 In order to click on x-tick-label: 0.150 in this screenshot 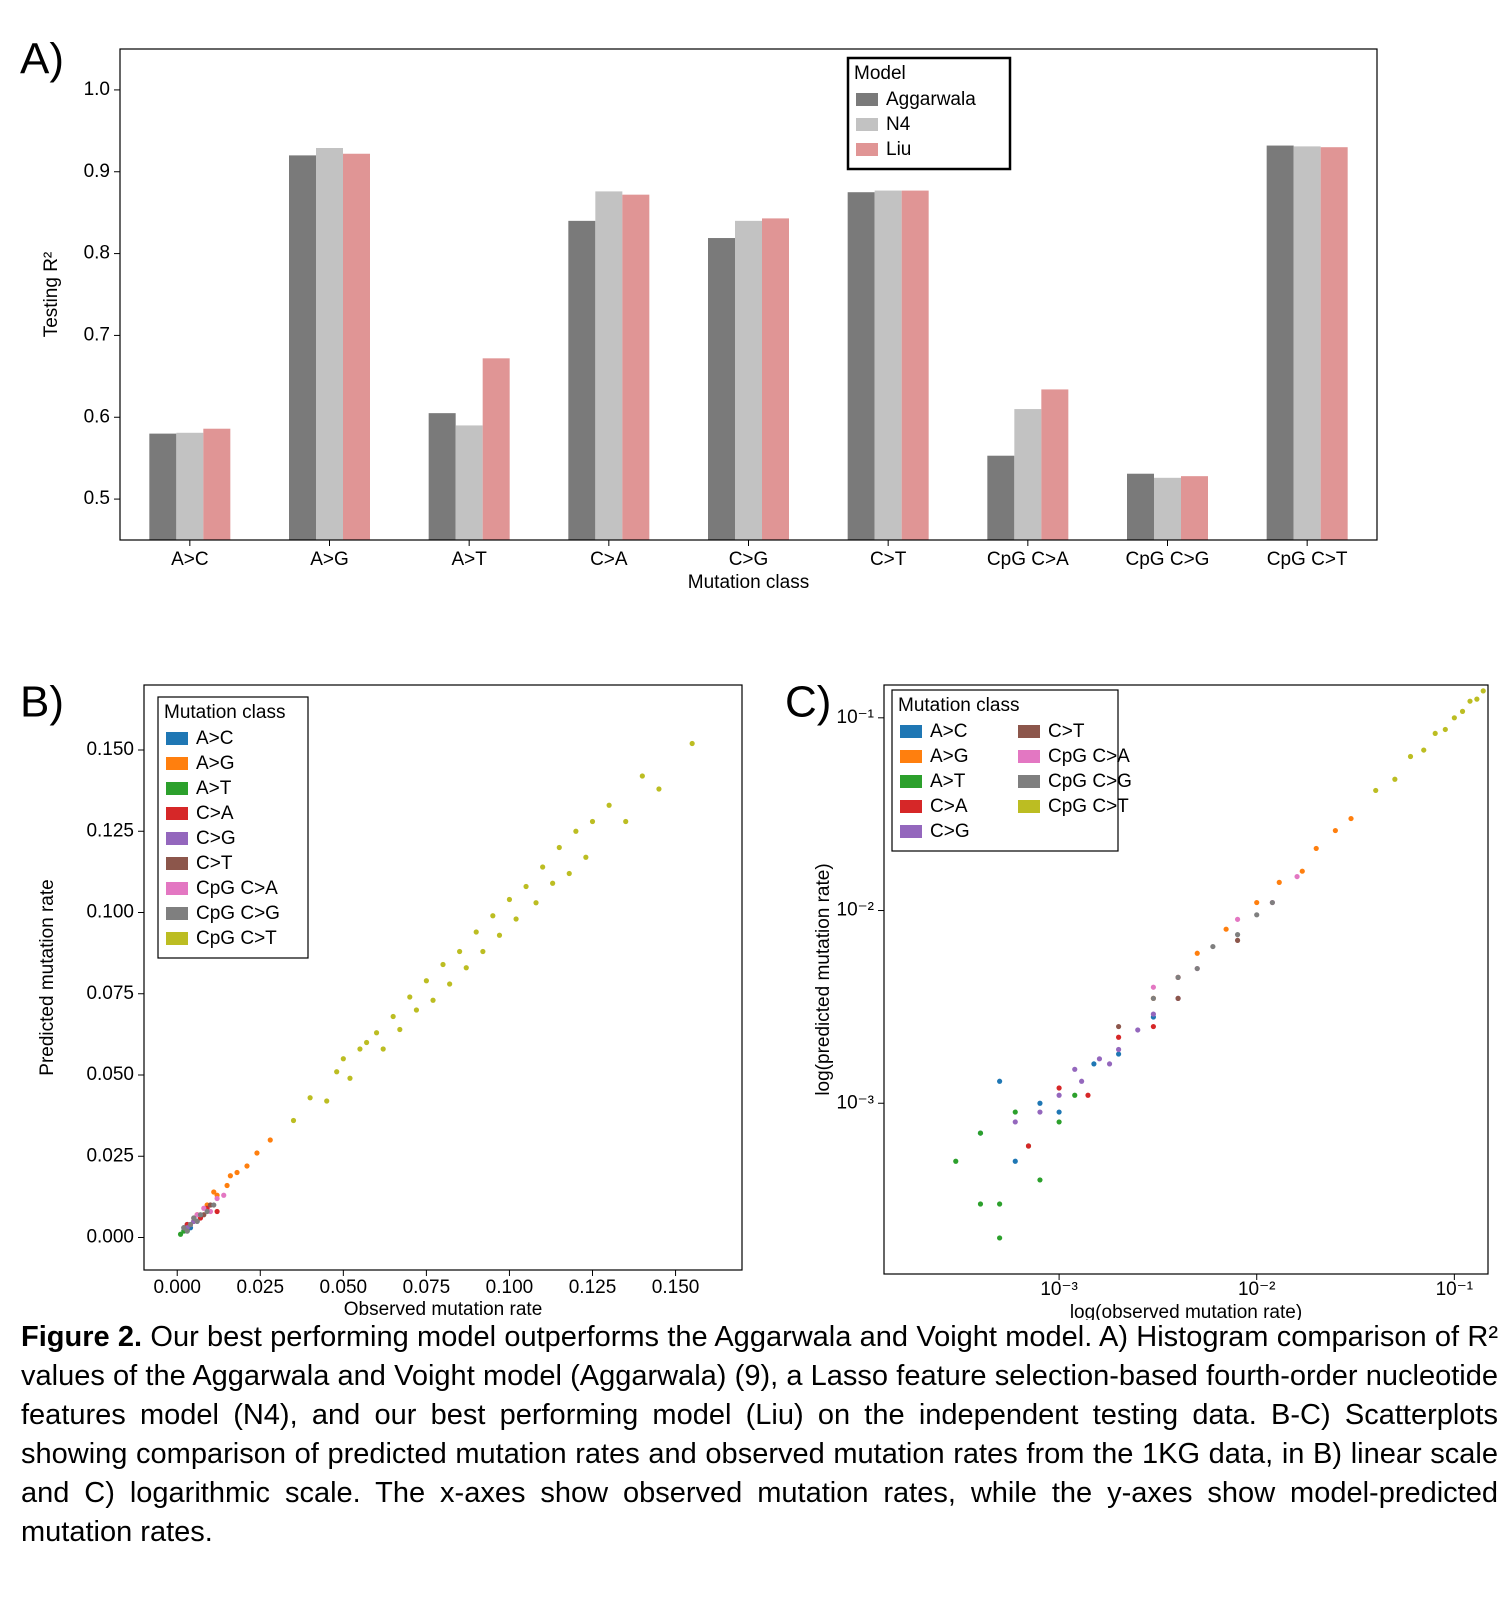, I will do `click(676, 1287)`.